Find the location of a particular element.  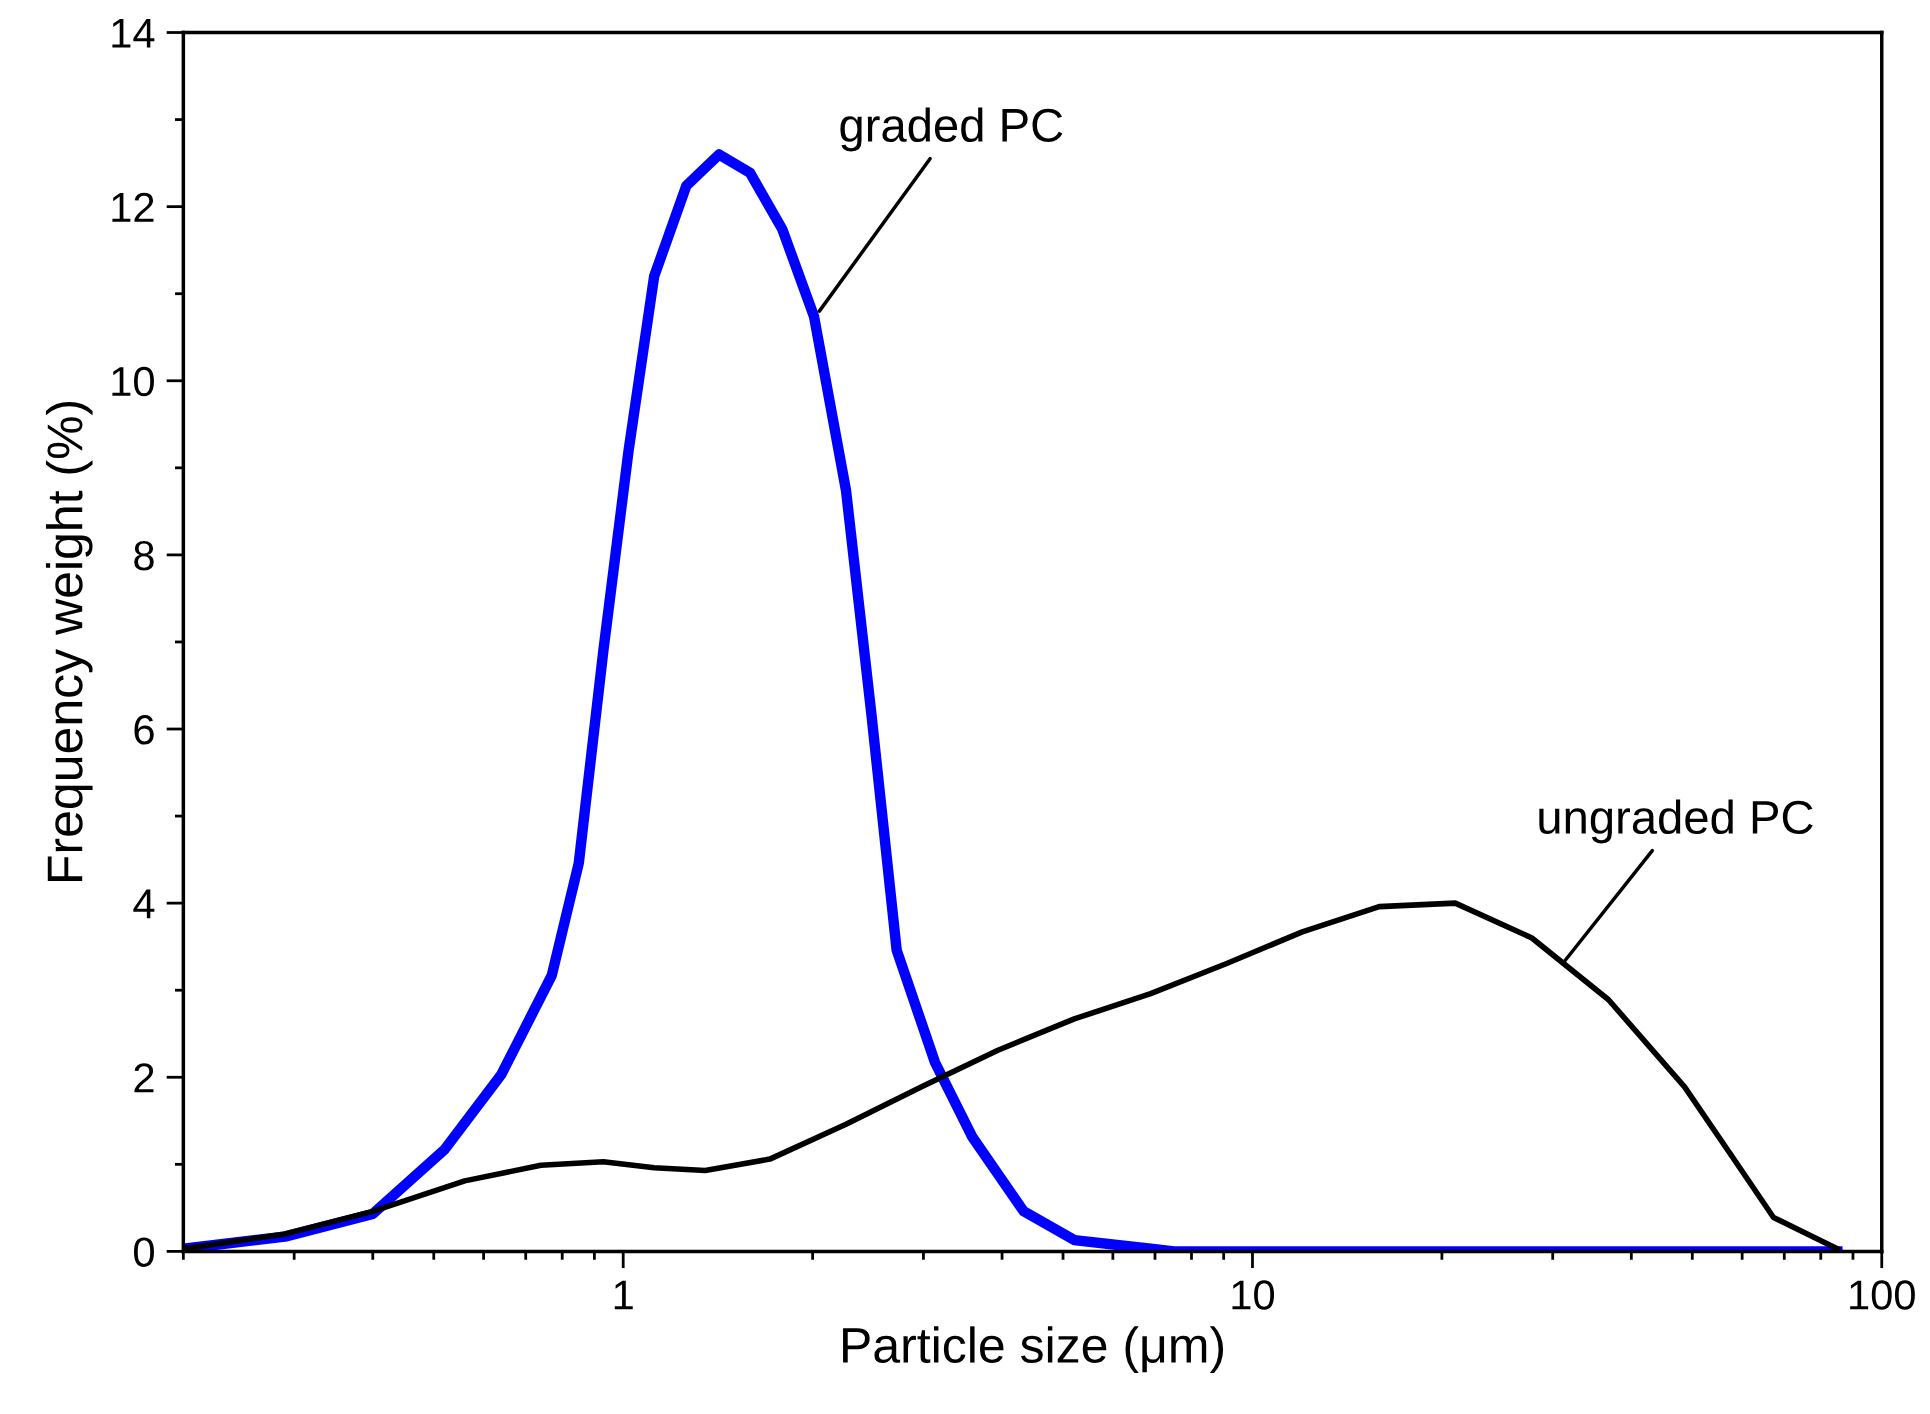

y-tick-label: 12 is located at coordinates (133, 207).